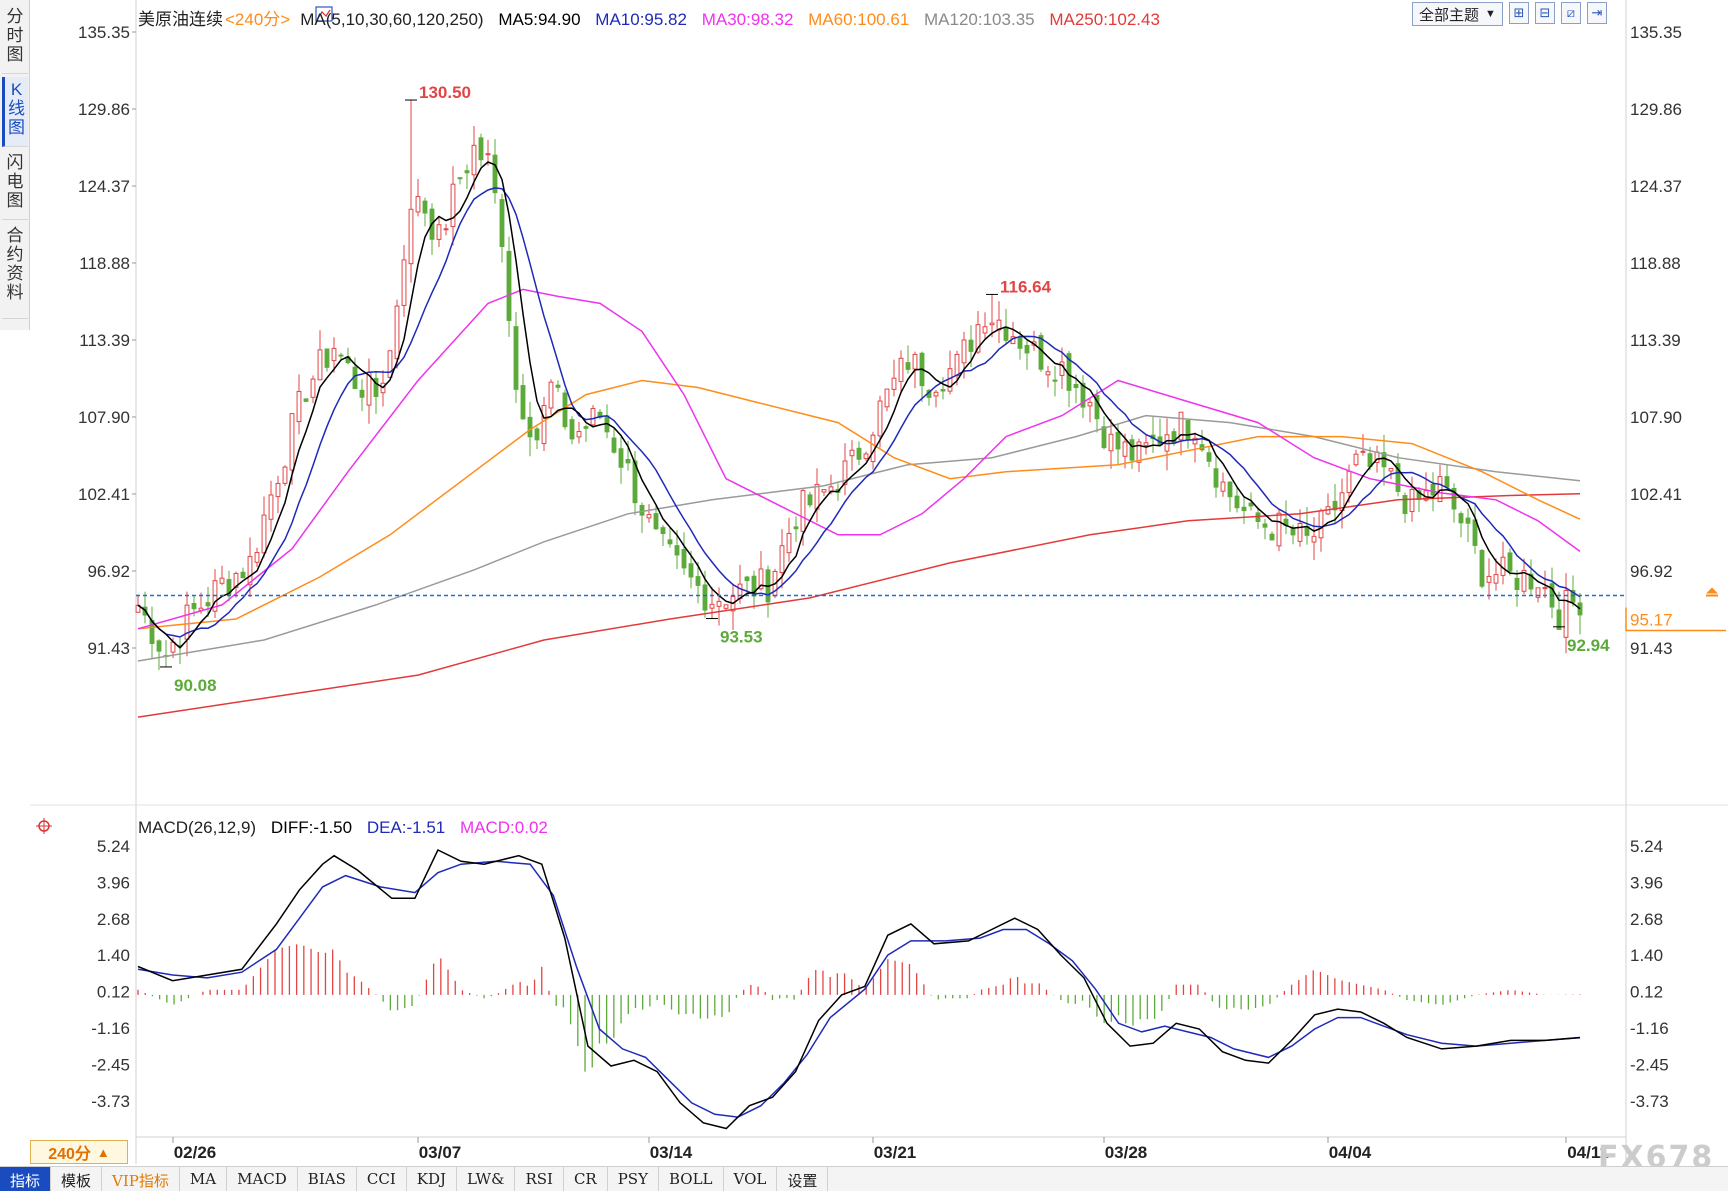 The height and width of the screenshot is (1191, 1728). Describe the element at coordinates (1656, 417) in the screenshot. I see `price-ytick-right-5: 107.90` at that location.